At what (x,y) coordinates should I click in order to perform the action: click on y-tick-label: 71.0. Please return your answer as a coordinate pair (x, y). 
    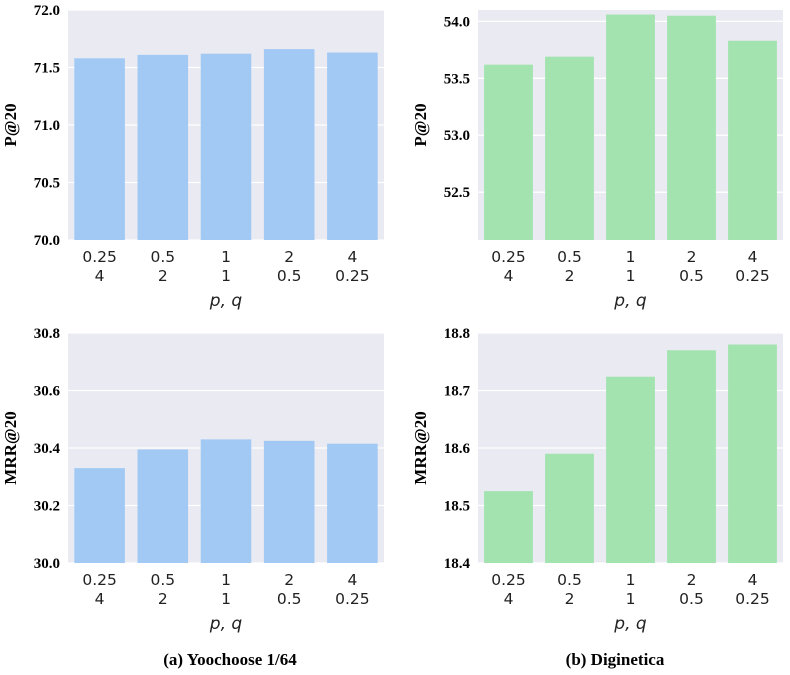
    Looking at the image, I should click on (47, 126).